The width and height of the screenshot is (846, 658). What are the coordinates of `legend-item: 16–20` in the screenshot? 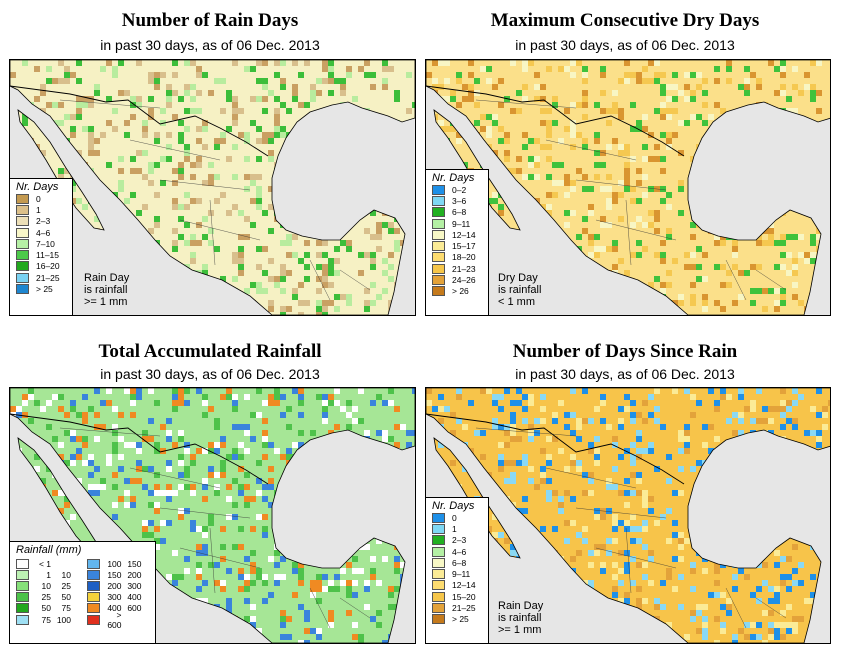 It's located at (41, 266).